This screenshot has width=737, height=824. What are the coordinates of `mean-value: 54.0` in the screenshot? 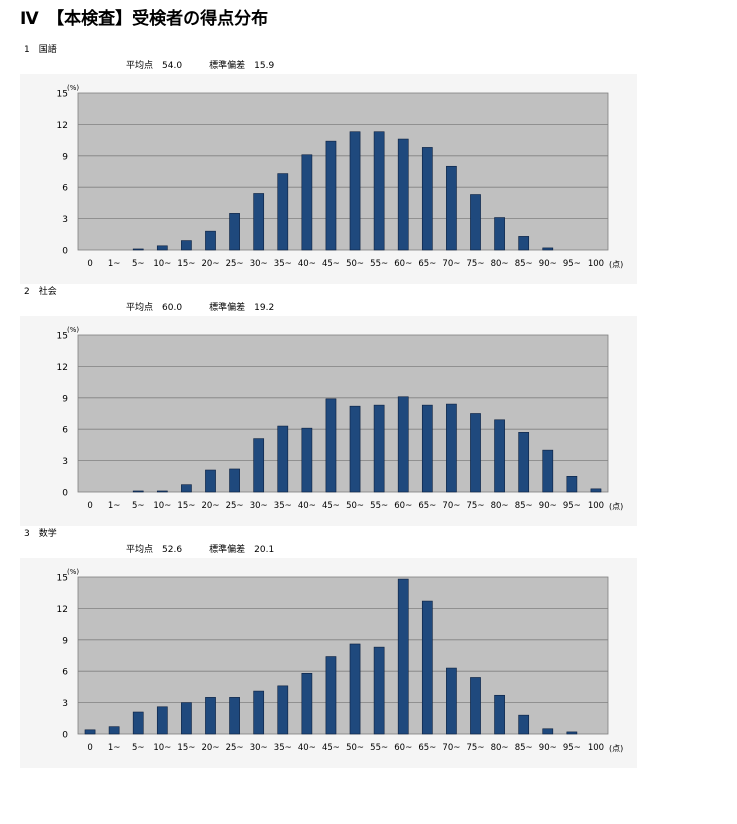 It's located at (172, 66).